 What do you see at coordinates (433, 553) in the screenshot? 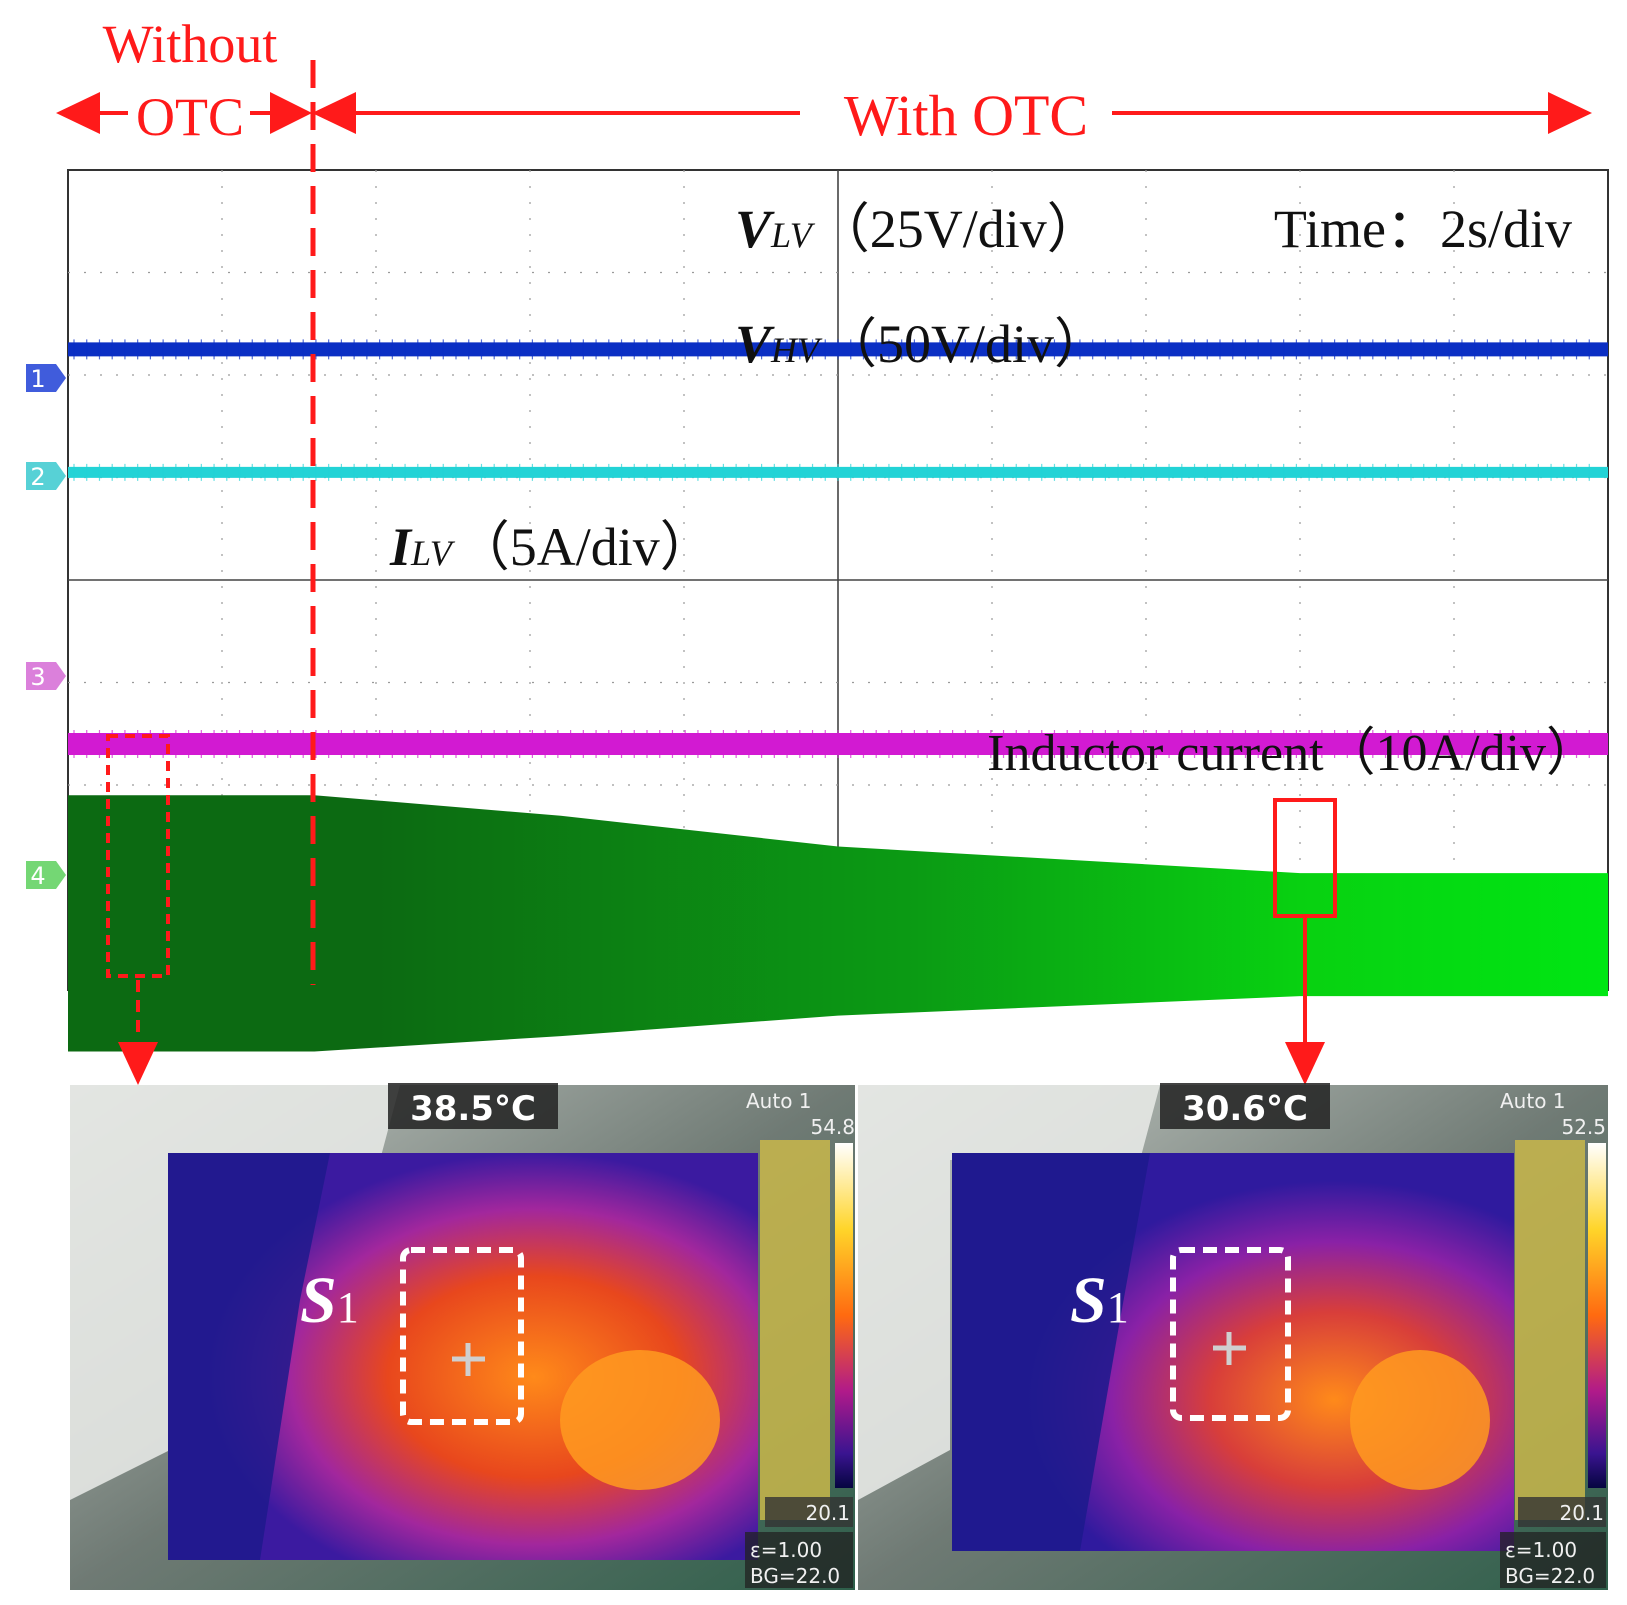
I see `ilv-subscript: LV` at bounding box center [433, 553].